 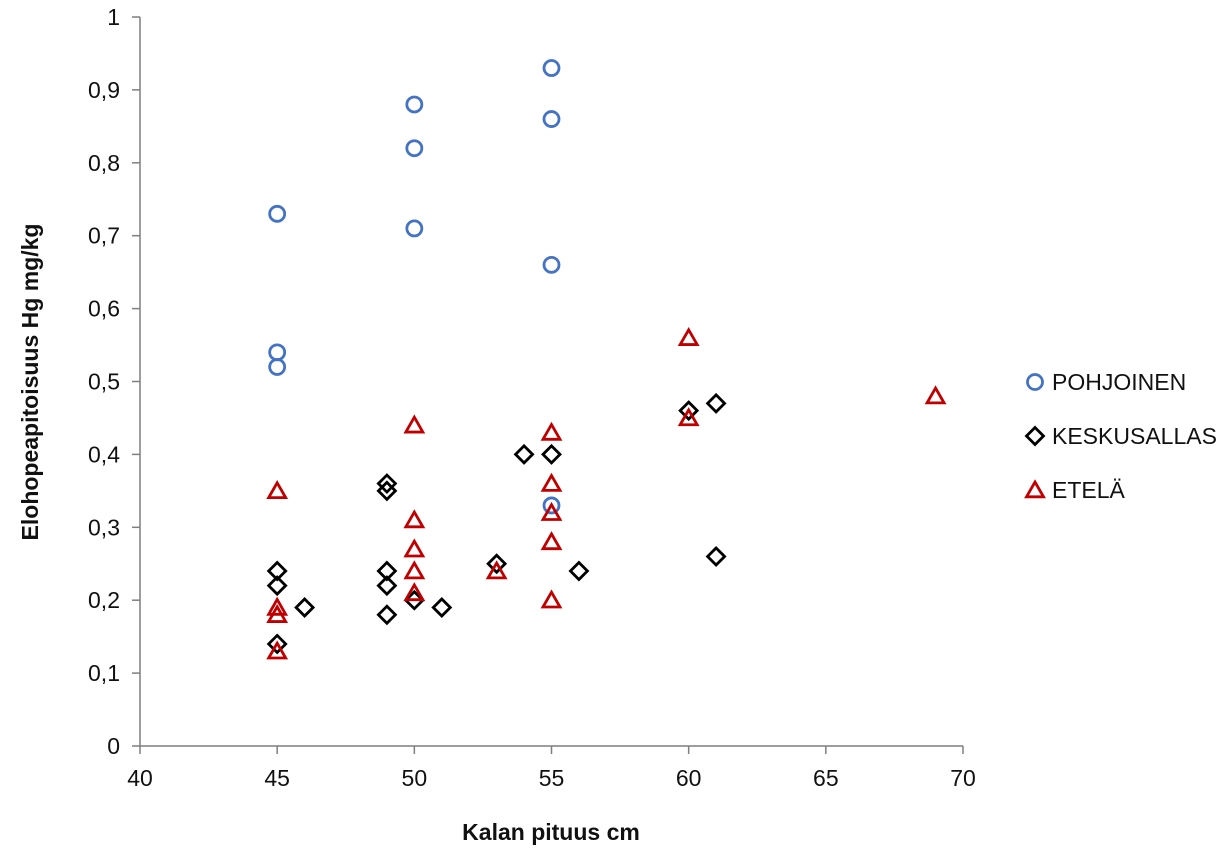 I want to click on y-tick-label: 0,6, so click(x=104, y=309).